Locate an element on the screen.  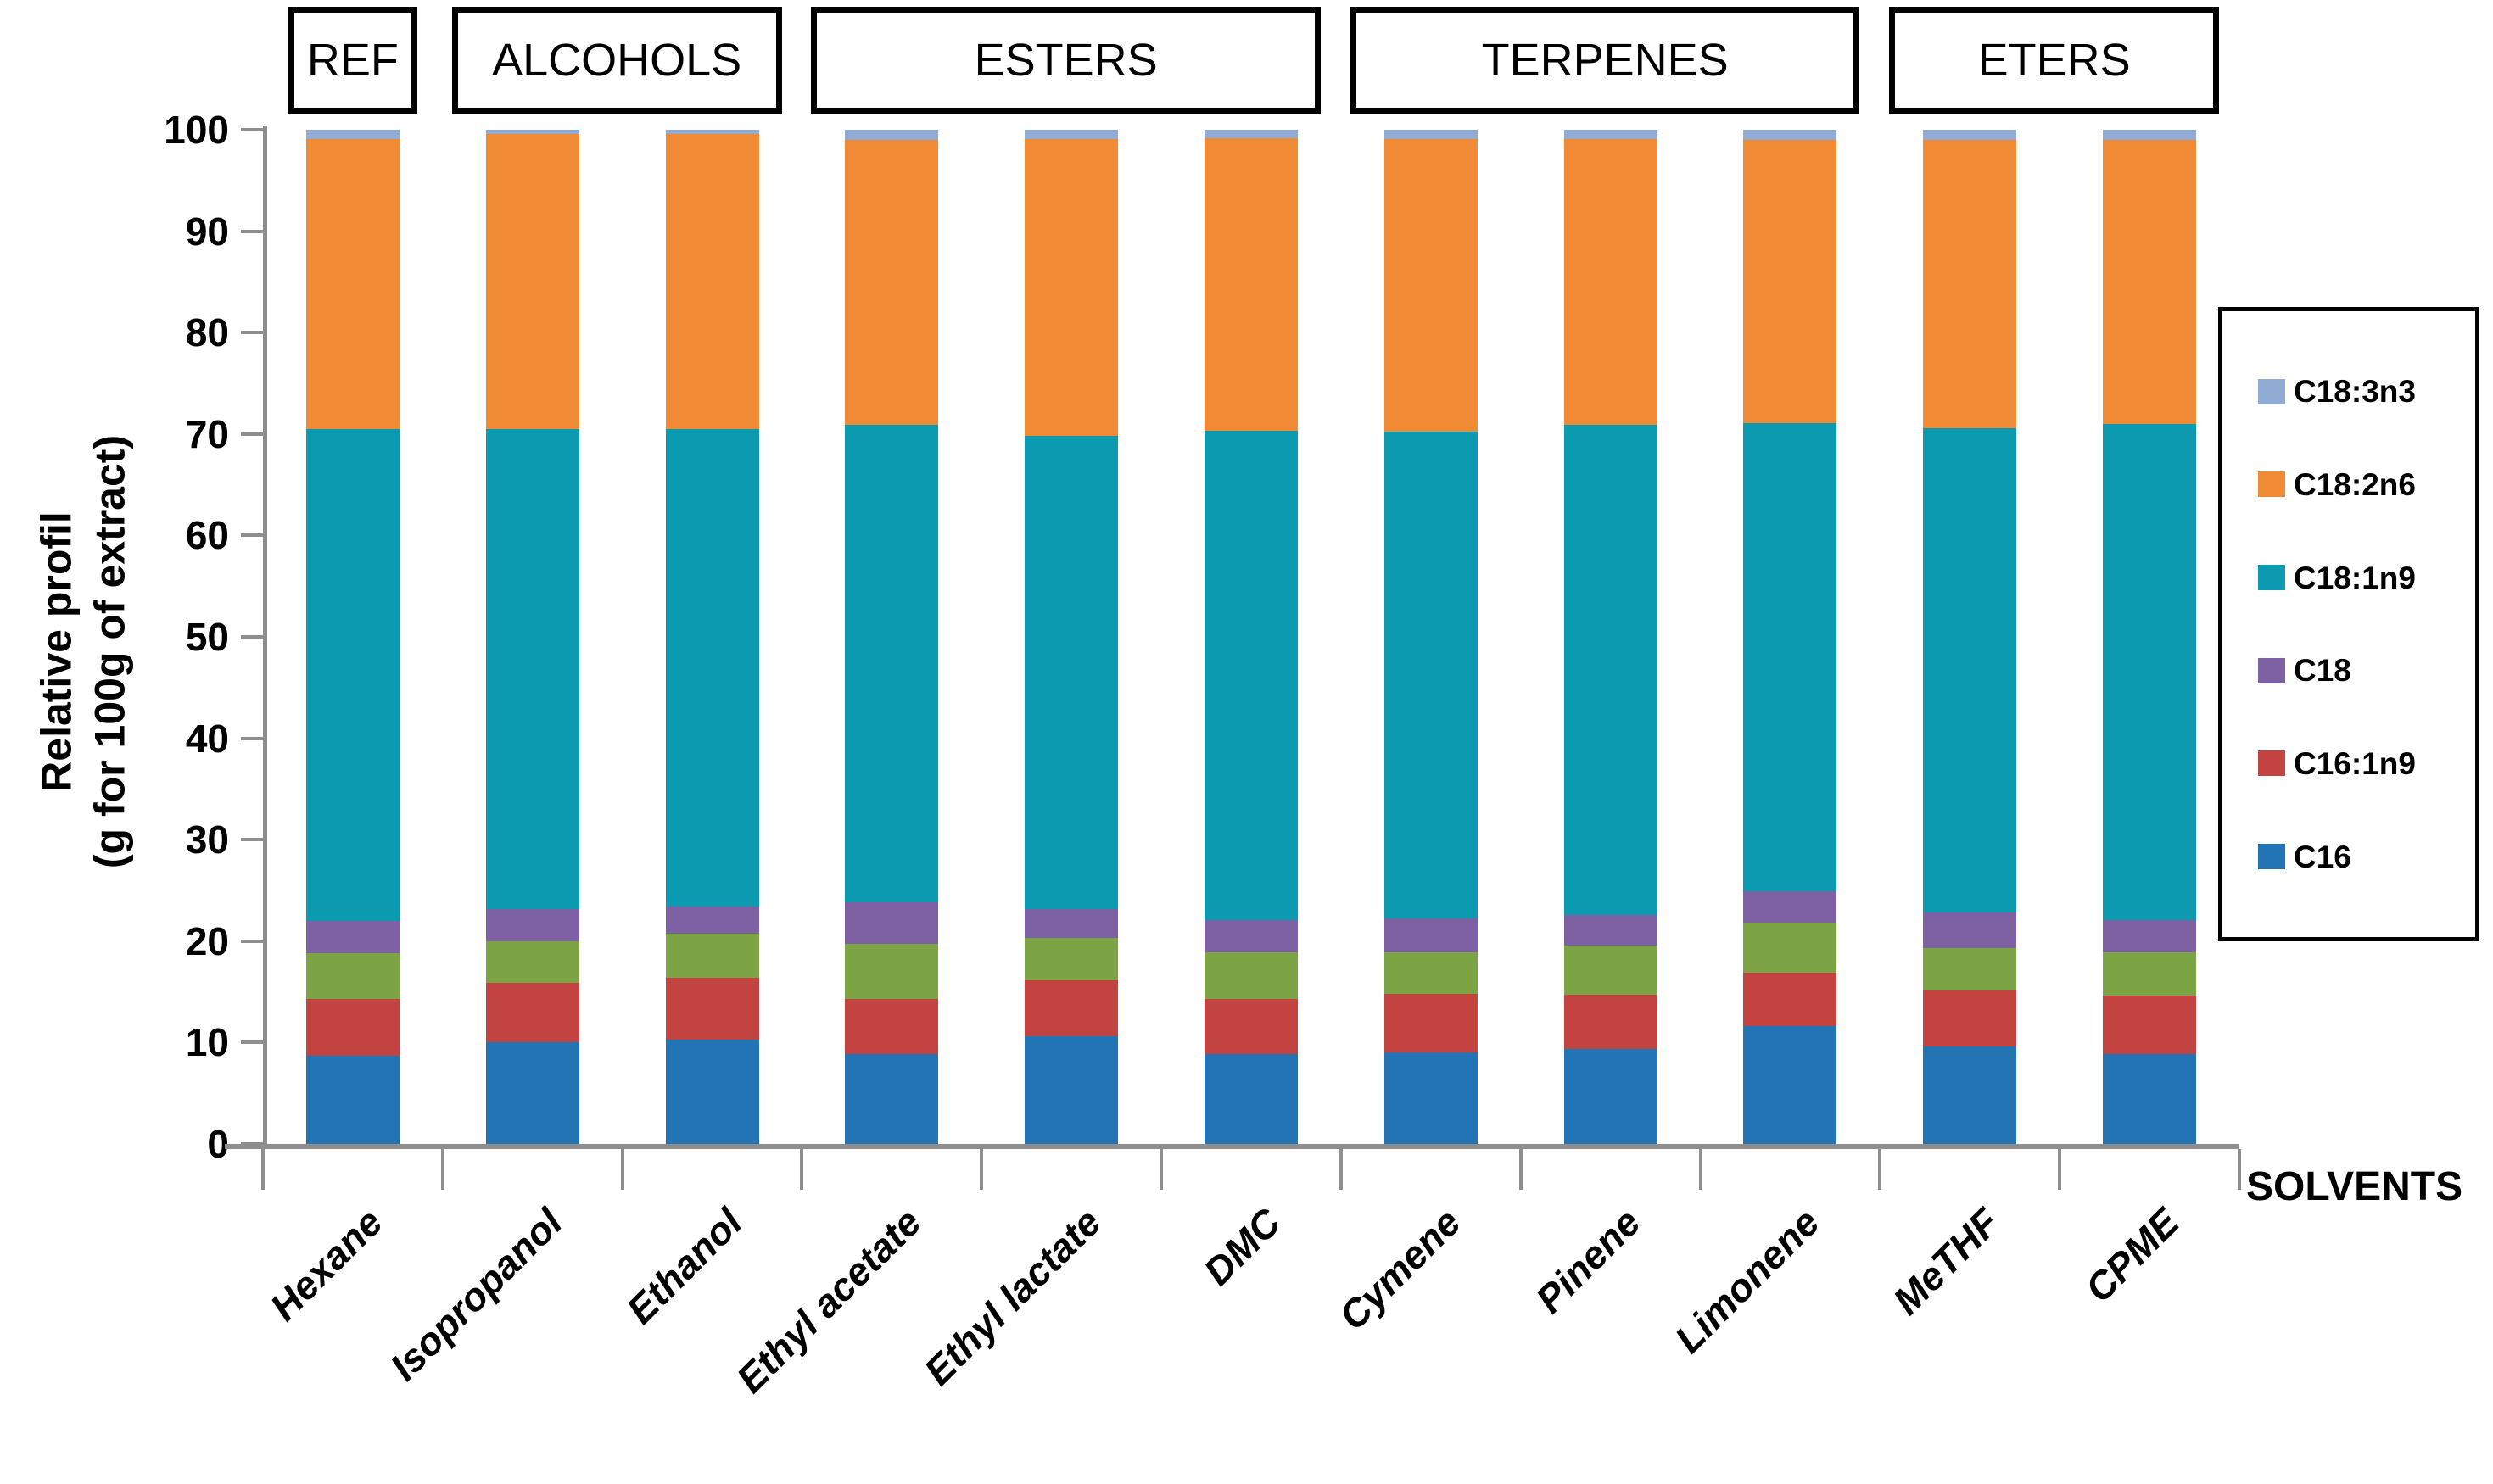
legend-item-c18-3n3: C18:3n3 is located at coordinates (2366, 391).